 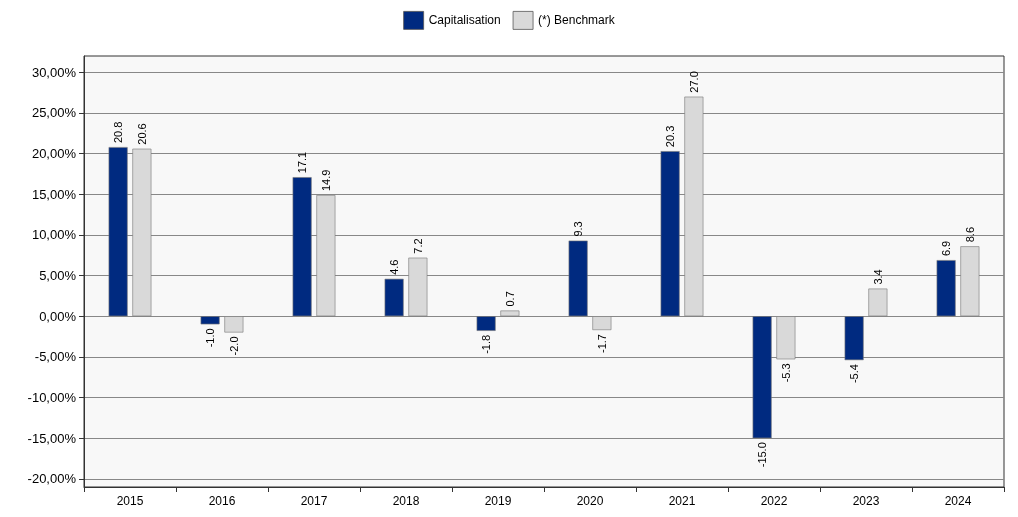 I want to click on data-label: 20.8, so click(x=118, y=132).